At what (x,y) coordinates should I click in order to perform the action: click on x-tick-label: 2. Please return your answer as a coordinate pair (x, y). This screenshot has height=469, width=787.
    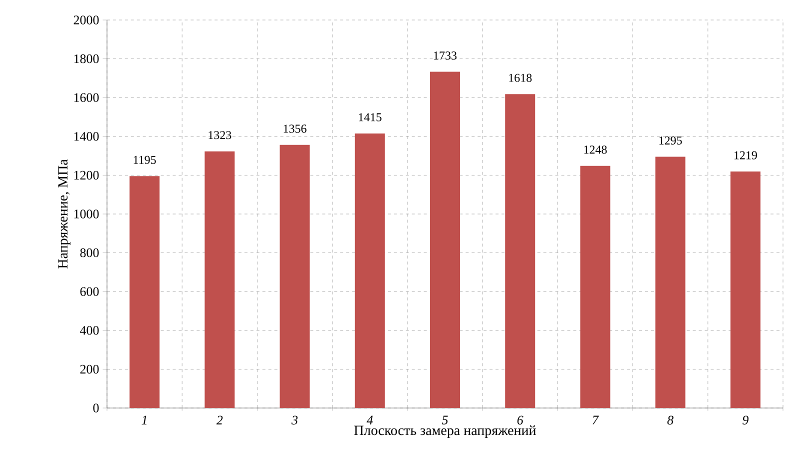
    Looking at the image, I should click on (219, 420).